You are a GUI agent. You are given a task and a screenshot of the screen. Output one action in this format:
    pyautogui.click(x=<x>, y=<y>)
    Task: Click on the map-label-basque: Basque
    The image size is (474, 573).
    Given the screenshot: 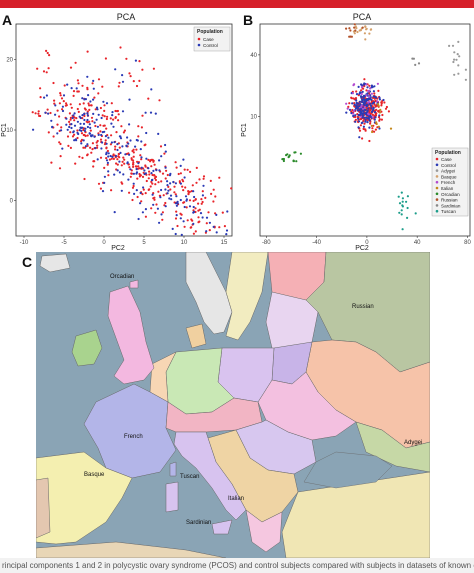 What is the action you would take?
    pyautogui.click(x=94, y=475)
    